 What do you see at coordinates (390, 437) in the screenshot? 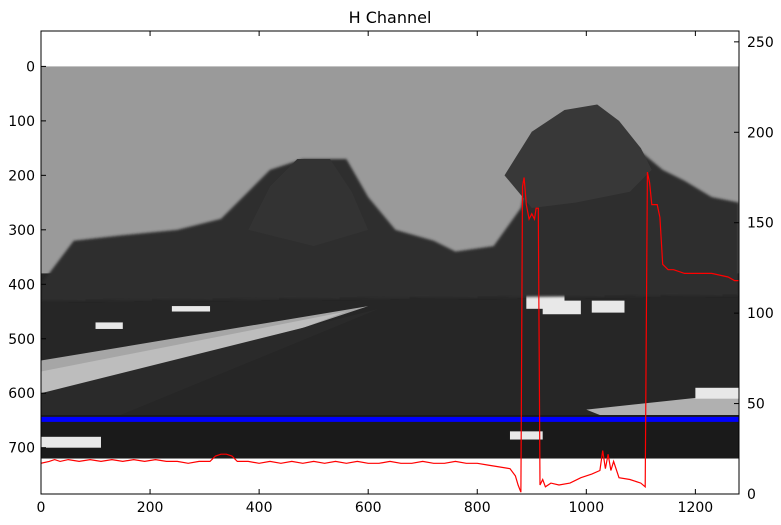
I see `foreground-band` at bounding box center [390, 437].